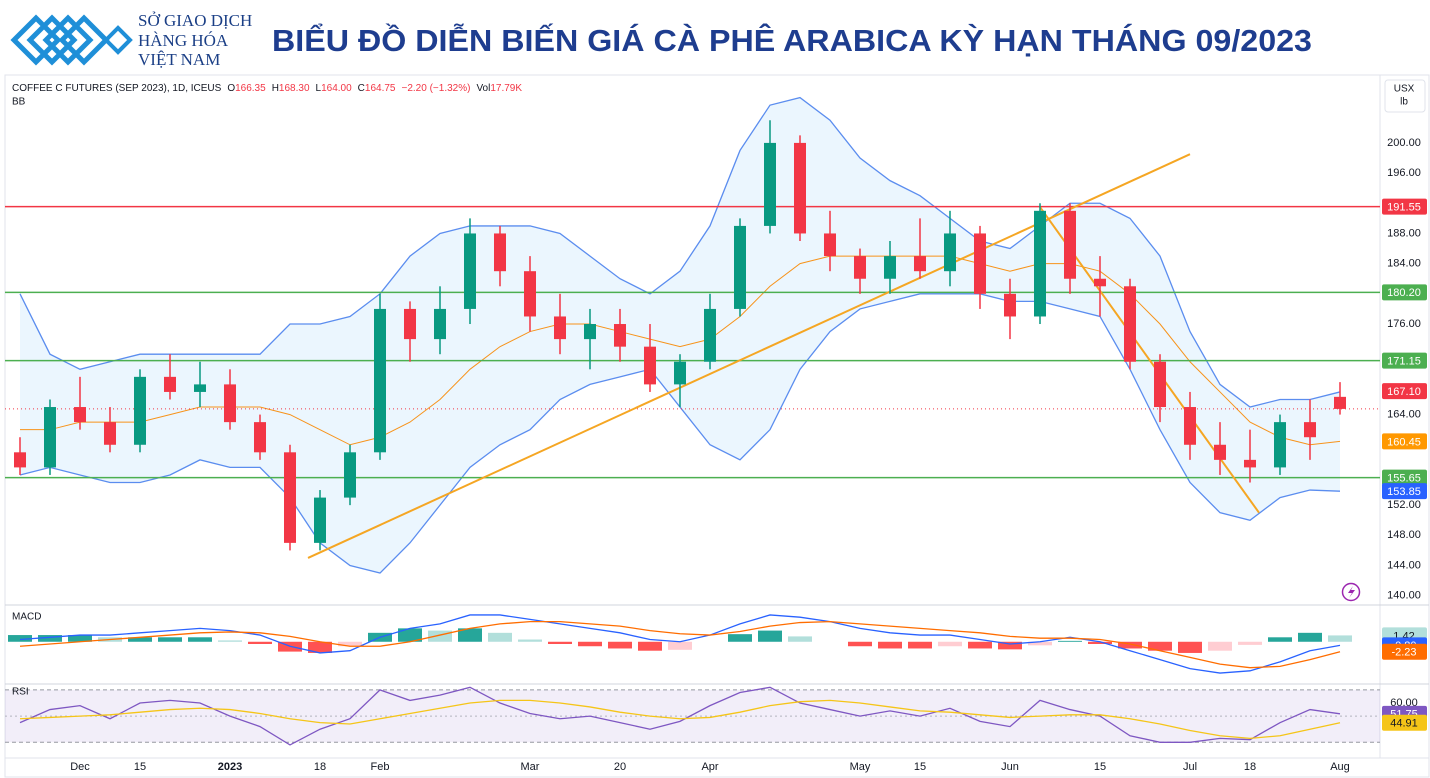 The height and width of the screenshot is (778, 1430). Describe the element at coordinates (1250, 767) in the screenshot. I see `x-tick-label: 18` at that location.